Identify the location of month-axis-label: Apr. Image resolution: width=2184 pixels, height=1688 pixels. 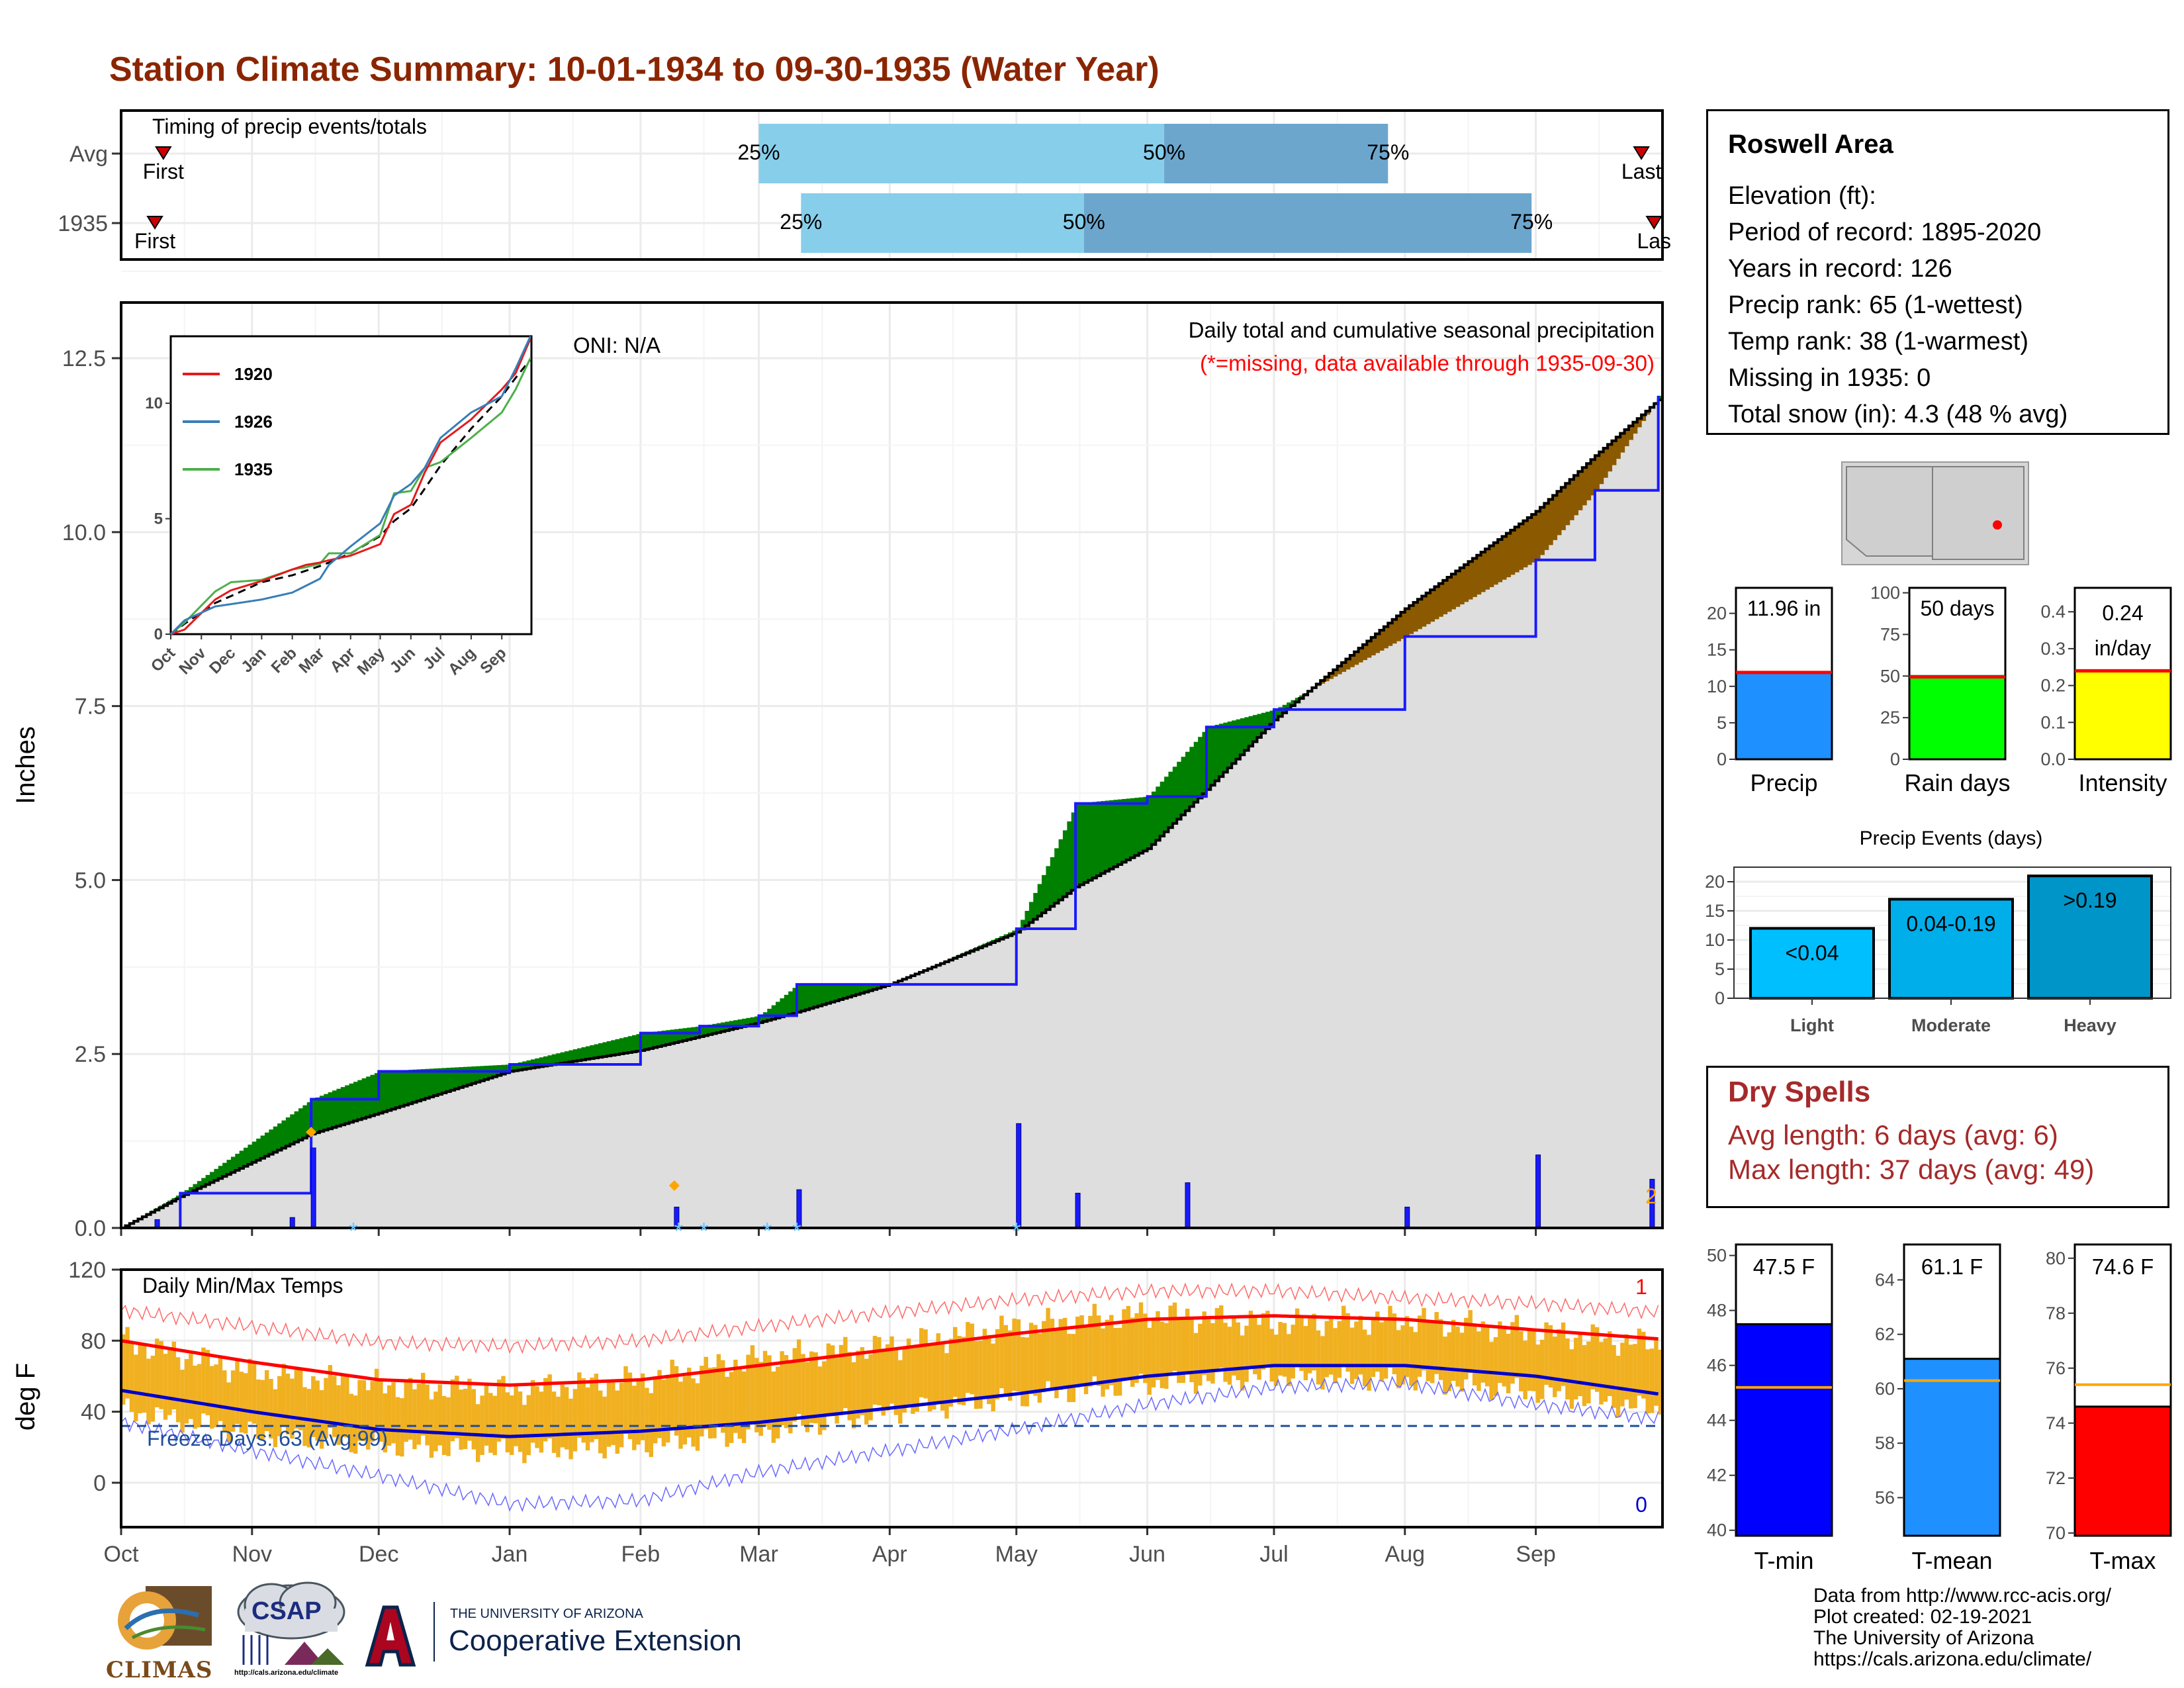
(889, 1554).